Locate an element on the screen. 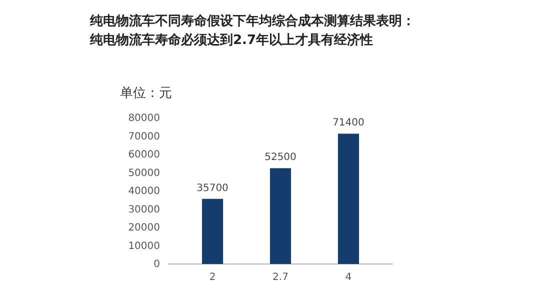  chart-subtitle: 纯电物流车寿命必须达到2.7年以上才具有经济性 is located at coordinates (231, 40).